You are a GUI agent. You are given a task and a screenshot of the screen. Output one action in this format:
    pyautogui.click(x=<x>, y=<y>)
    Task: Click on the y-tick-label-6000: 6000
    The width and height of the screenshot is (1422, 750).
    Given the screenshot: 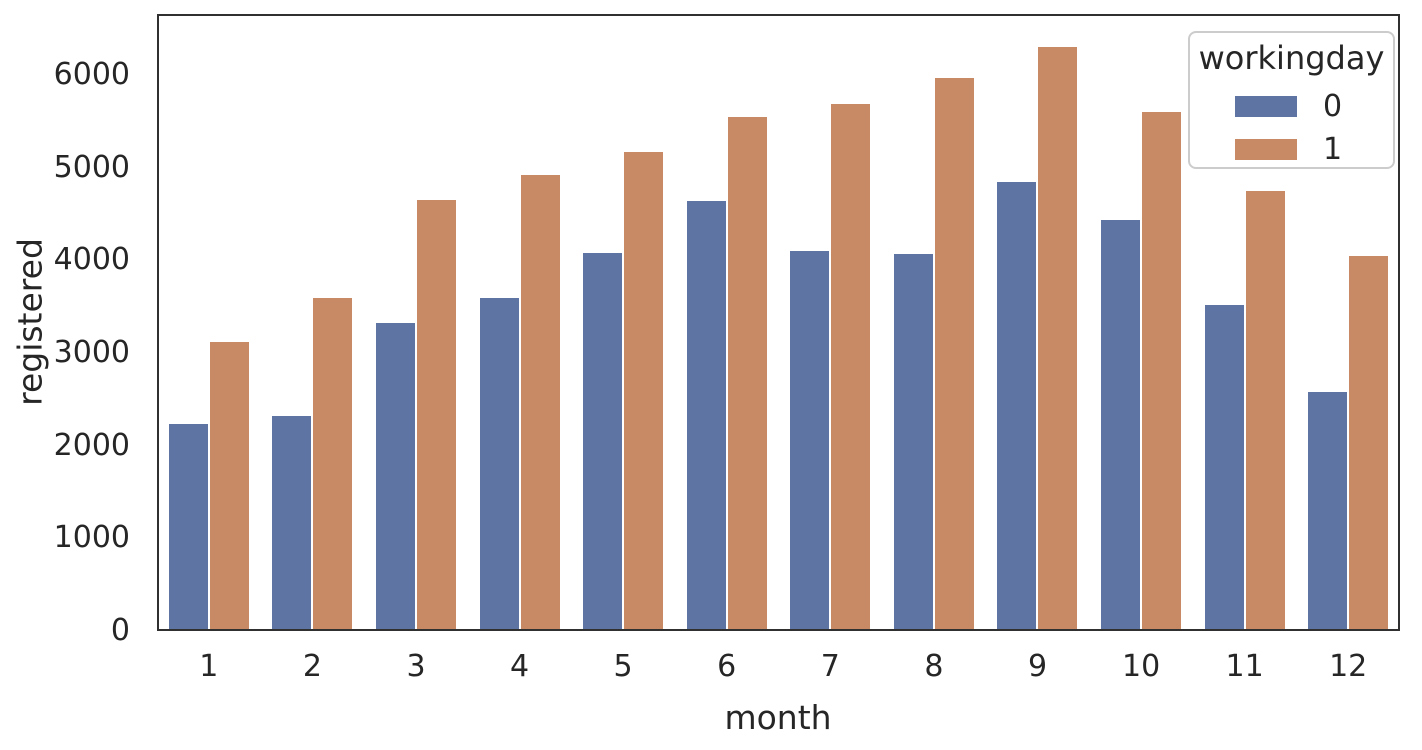 What is the action you would take?
    pyautogui.click(x=91, y=75)
    